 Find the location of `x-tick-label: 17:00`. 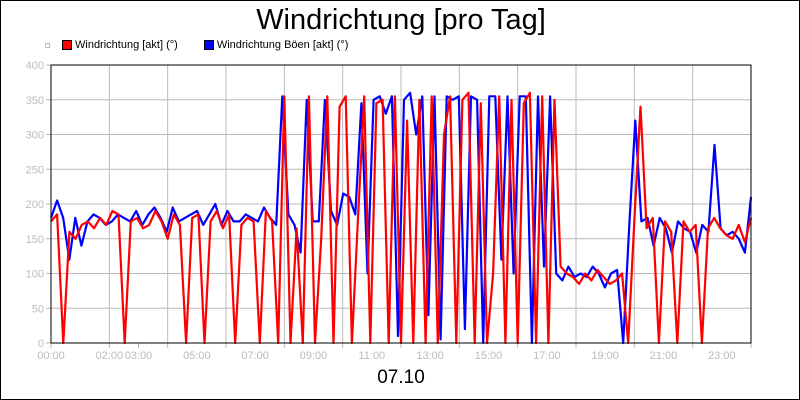

x-tick-label: 17:00 is located at coordinates (547, 356).